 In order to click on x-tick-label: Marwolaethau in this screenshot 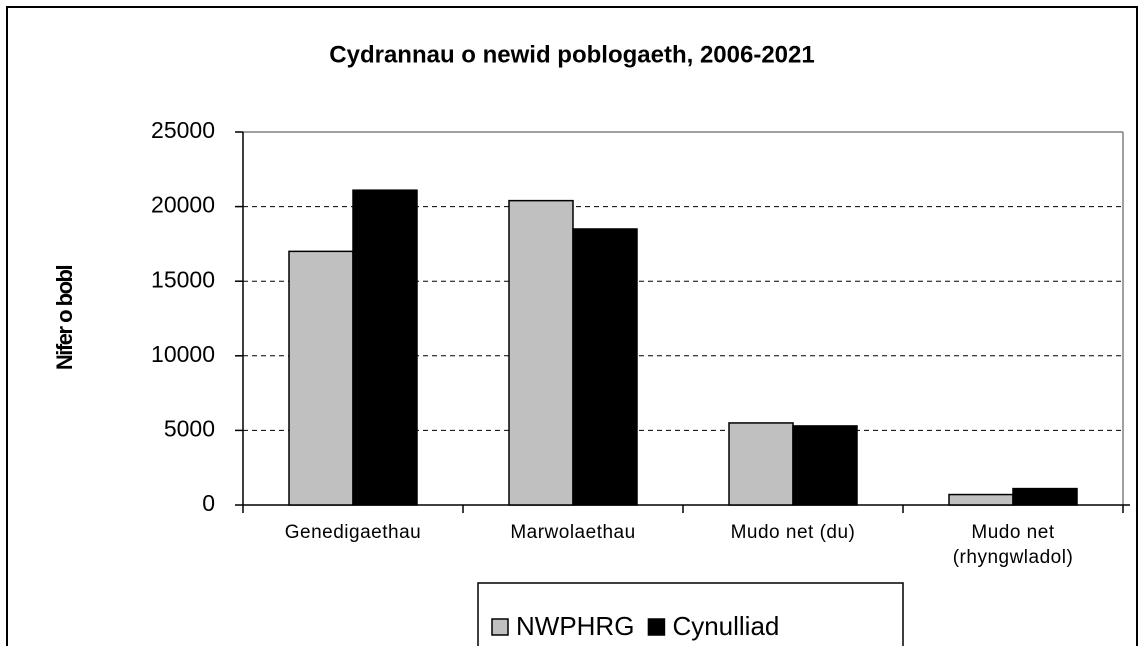, I will do `click(573, 532)`.